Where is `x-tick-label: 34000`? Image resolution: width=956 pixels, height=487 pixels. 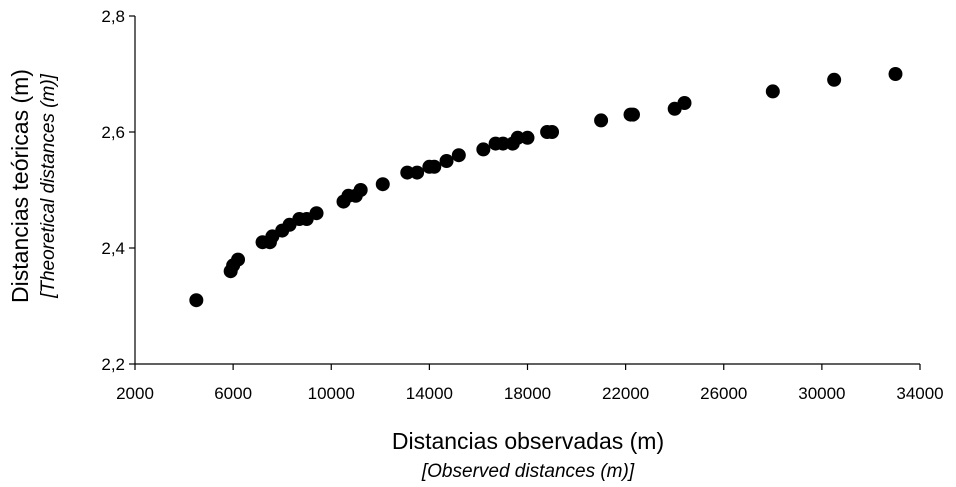
x-tick-label: 34000 is located at coordinates (919, 393).